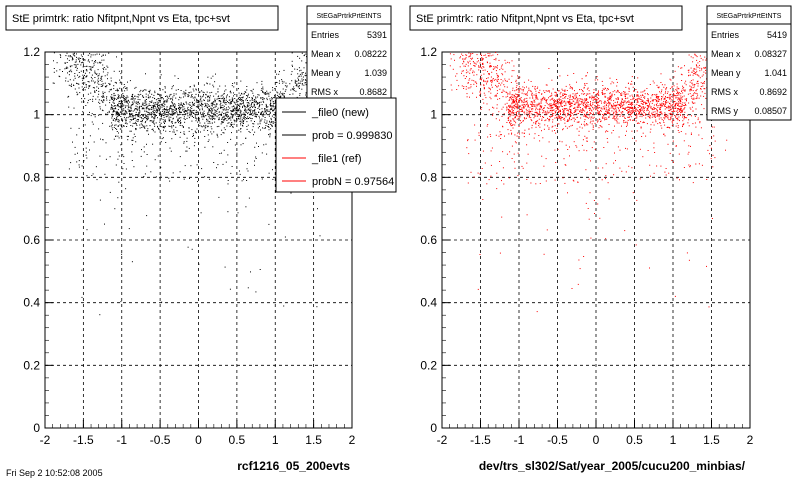 This screenshot has width=800, height=480. What do you see at coordinates (237, 440) in the screenshot?
I see `x-tick-label: 0.5` at bounding box center [237, 440].